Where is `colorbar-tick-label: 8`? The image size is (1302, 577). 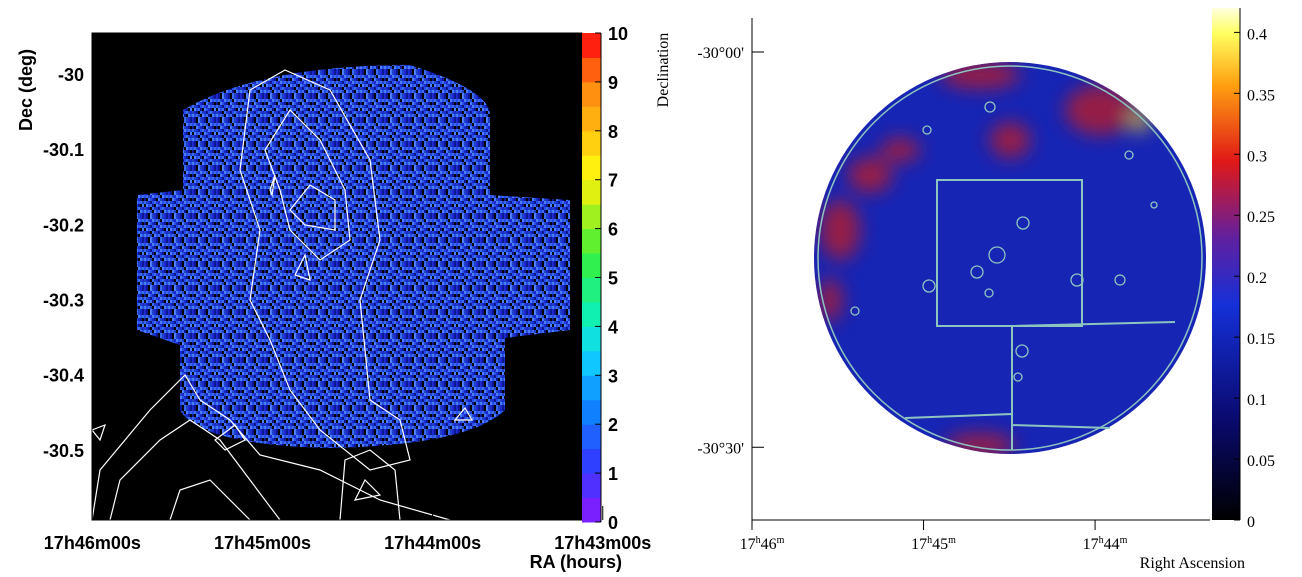
colorbar-tick-label: 8 is located at coordinates (613, 132).